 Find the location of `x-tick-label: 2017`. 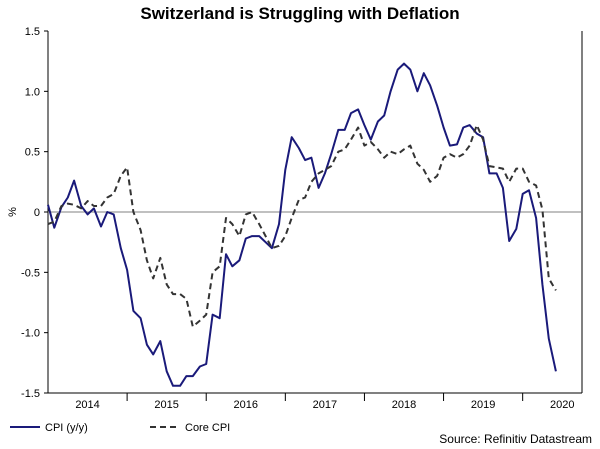

x-tick-label: 2017 is located at coordinates (325, 405).